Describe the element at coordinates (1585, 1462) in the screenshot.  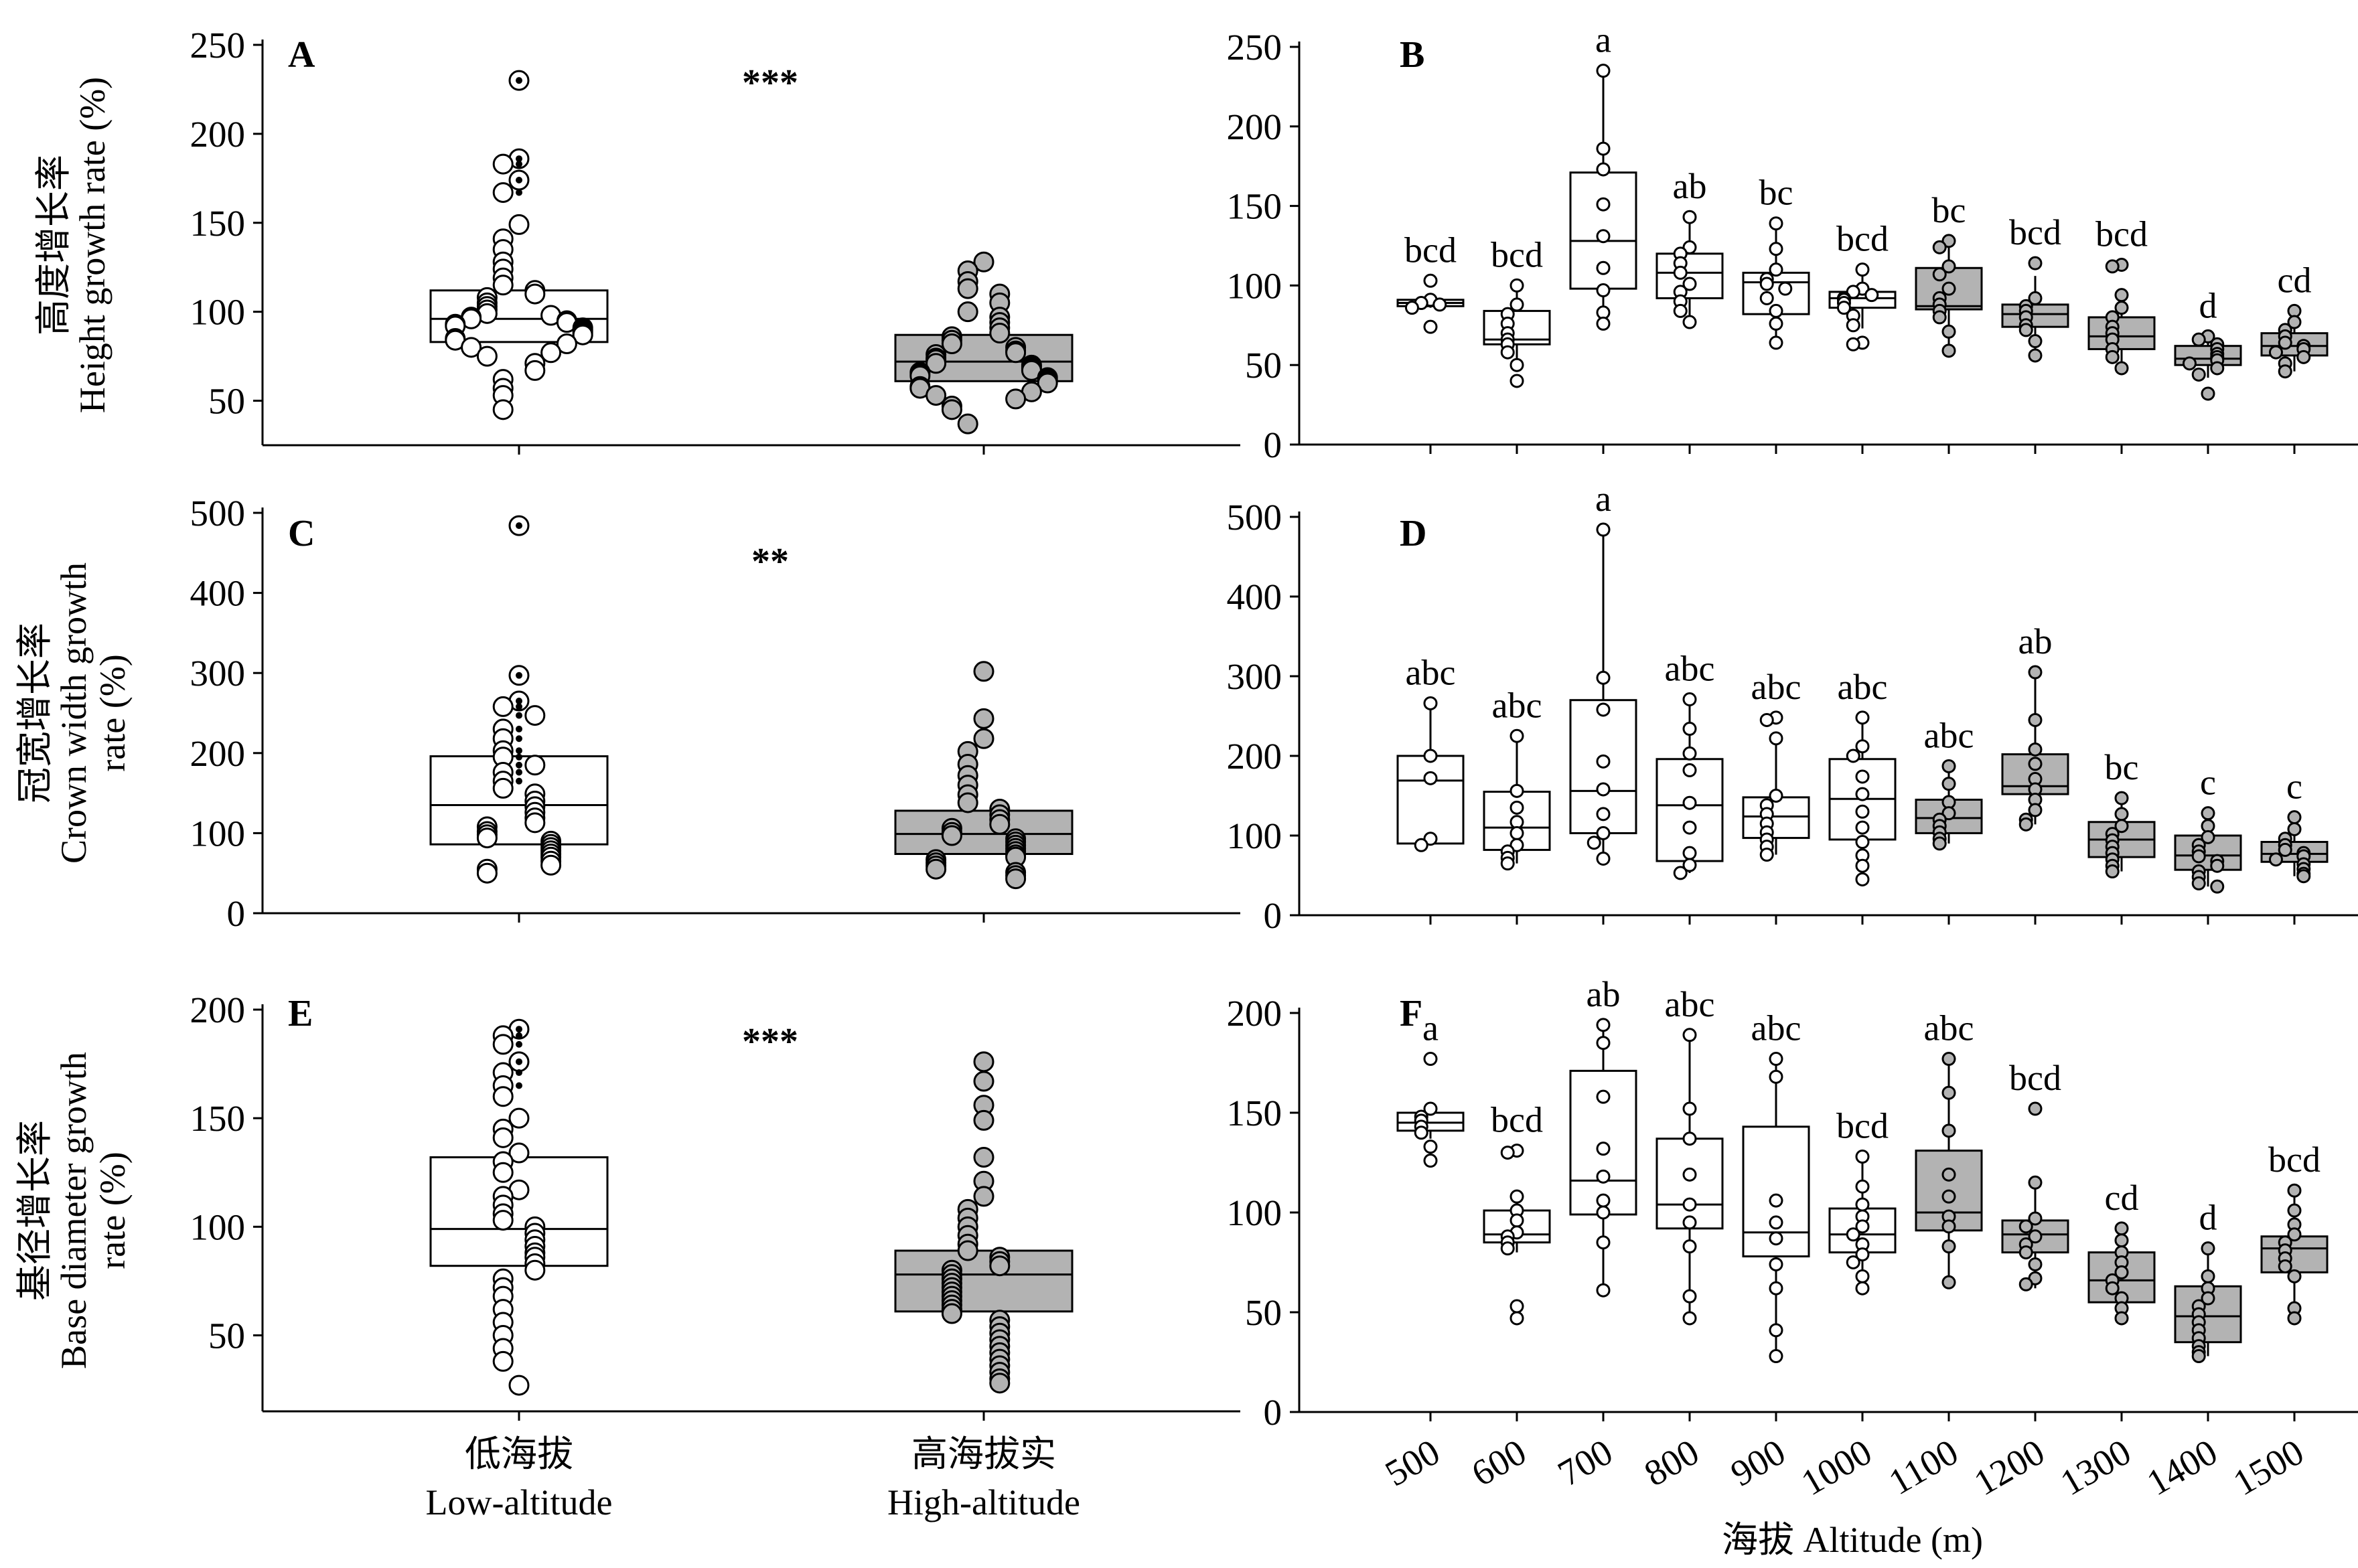
I see `x-tick-label: 700` at that location.